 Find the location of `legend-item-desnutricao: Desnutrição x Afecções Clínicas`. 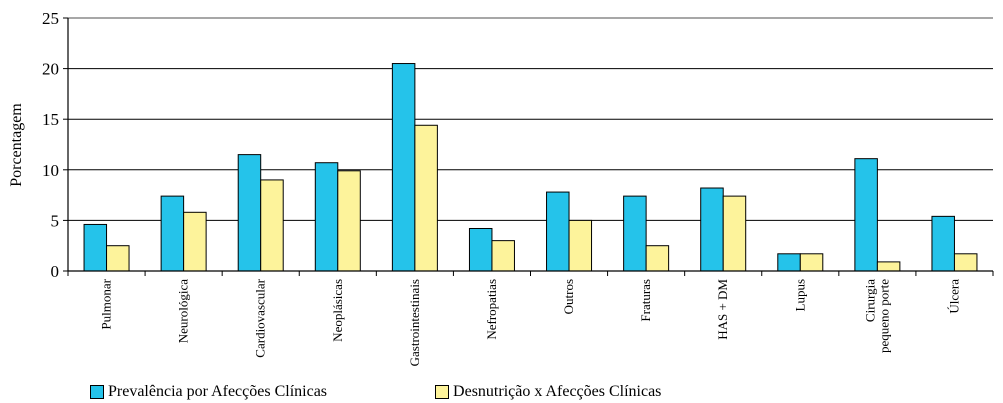

legend-item-desnutricao: Desnutrição x Afecções Clínicas is located at coordinates (548, 392).